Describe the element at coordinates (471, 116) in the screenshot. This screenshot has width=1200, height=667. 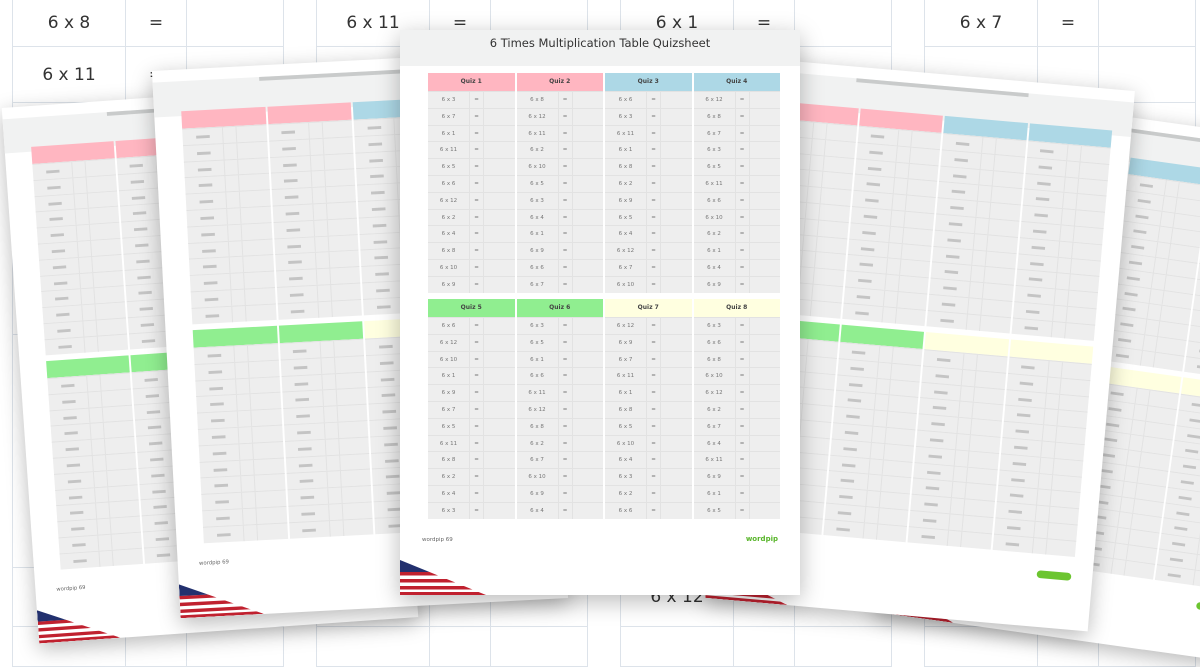
I see `quiz-row: 6 x 7=` at that location.